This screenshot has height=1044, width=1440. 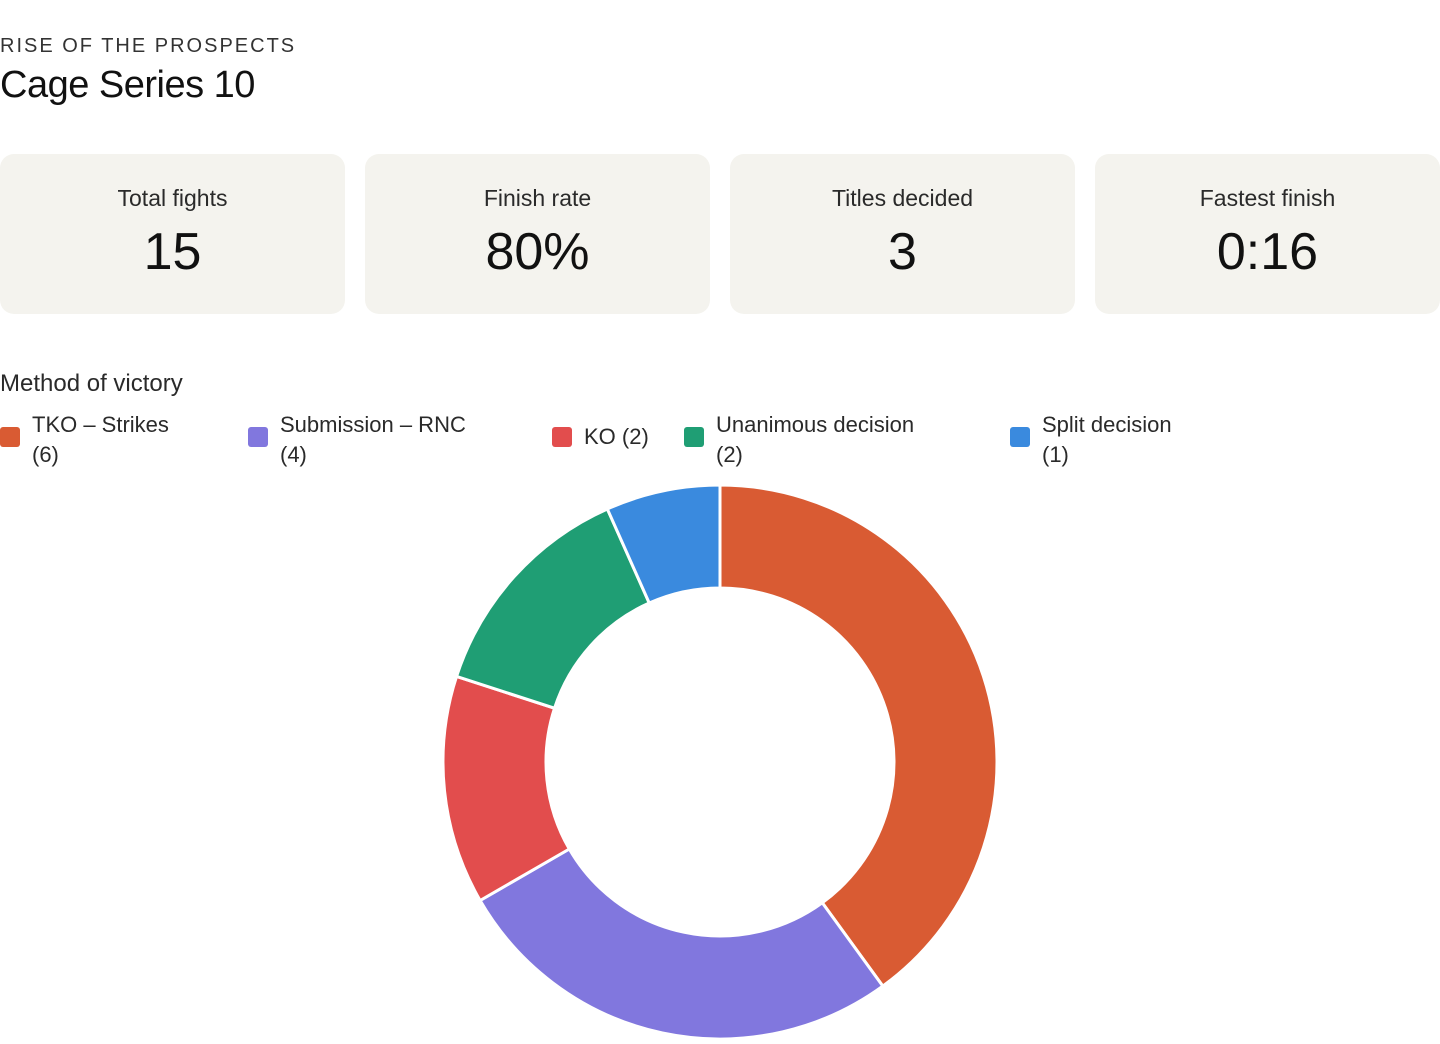 I want to click on chart-title: Method of victory, so click(x=91, y=383).